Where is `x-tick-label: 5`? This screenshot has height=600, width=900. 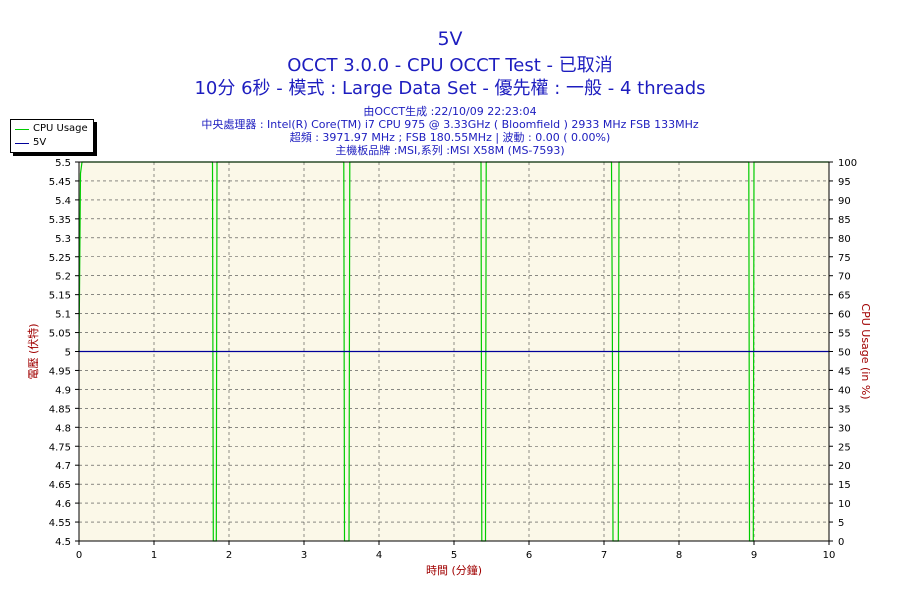 x-tick-label: 5 is located at coordinates (454, 555).